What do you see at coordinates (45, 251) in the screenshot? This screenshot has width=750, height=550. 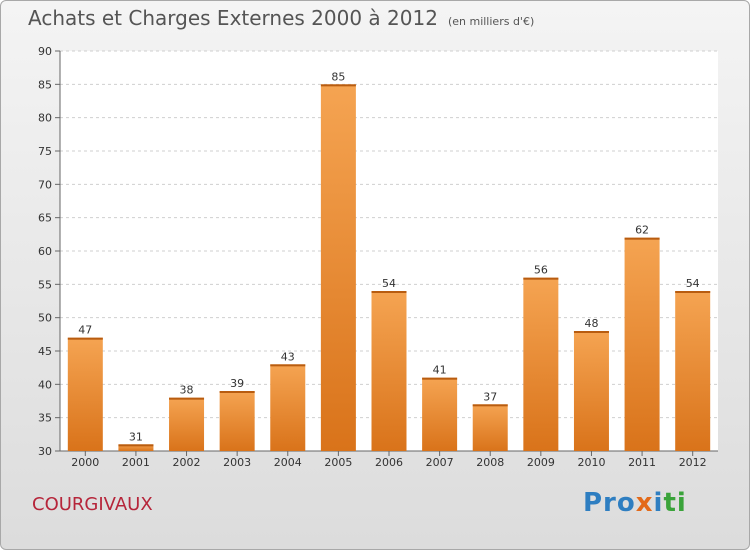 I see `y-tick-label: 60` at bounding box center [45, 251].